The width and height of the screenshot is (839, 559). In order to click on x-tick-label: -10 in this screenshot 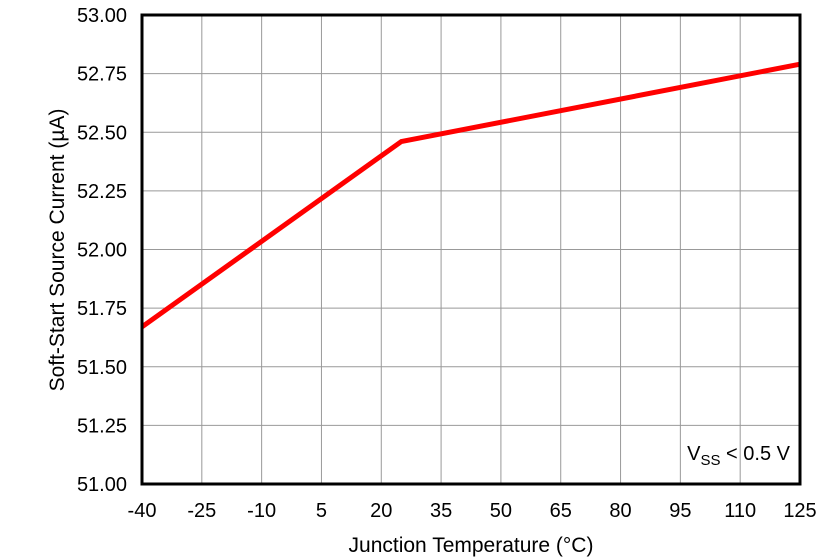, I will do `click(261, 511)`.